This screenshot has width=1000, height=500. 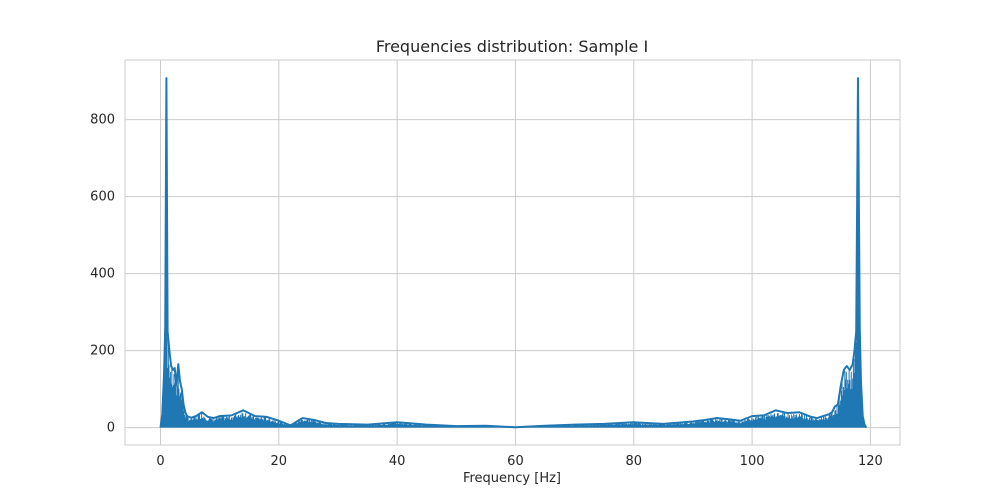 What do you see at coordinates (102, 120) in the screenshot?
I see `y-tick-label: 800` at bounding box center [102, 120].